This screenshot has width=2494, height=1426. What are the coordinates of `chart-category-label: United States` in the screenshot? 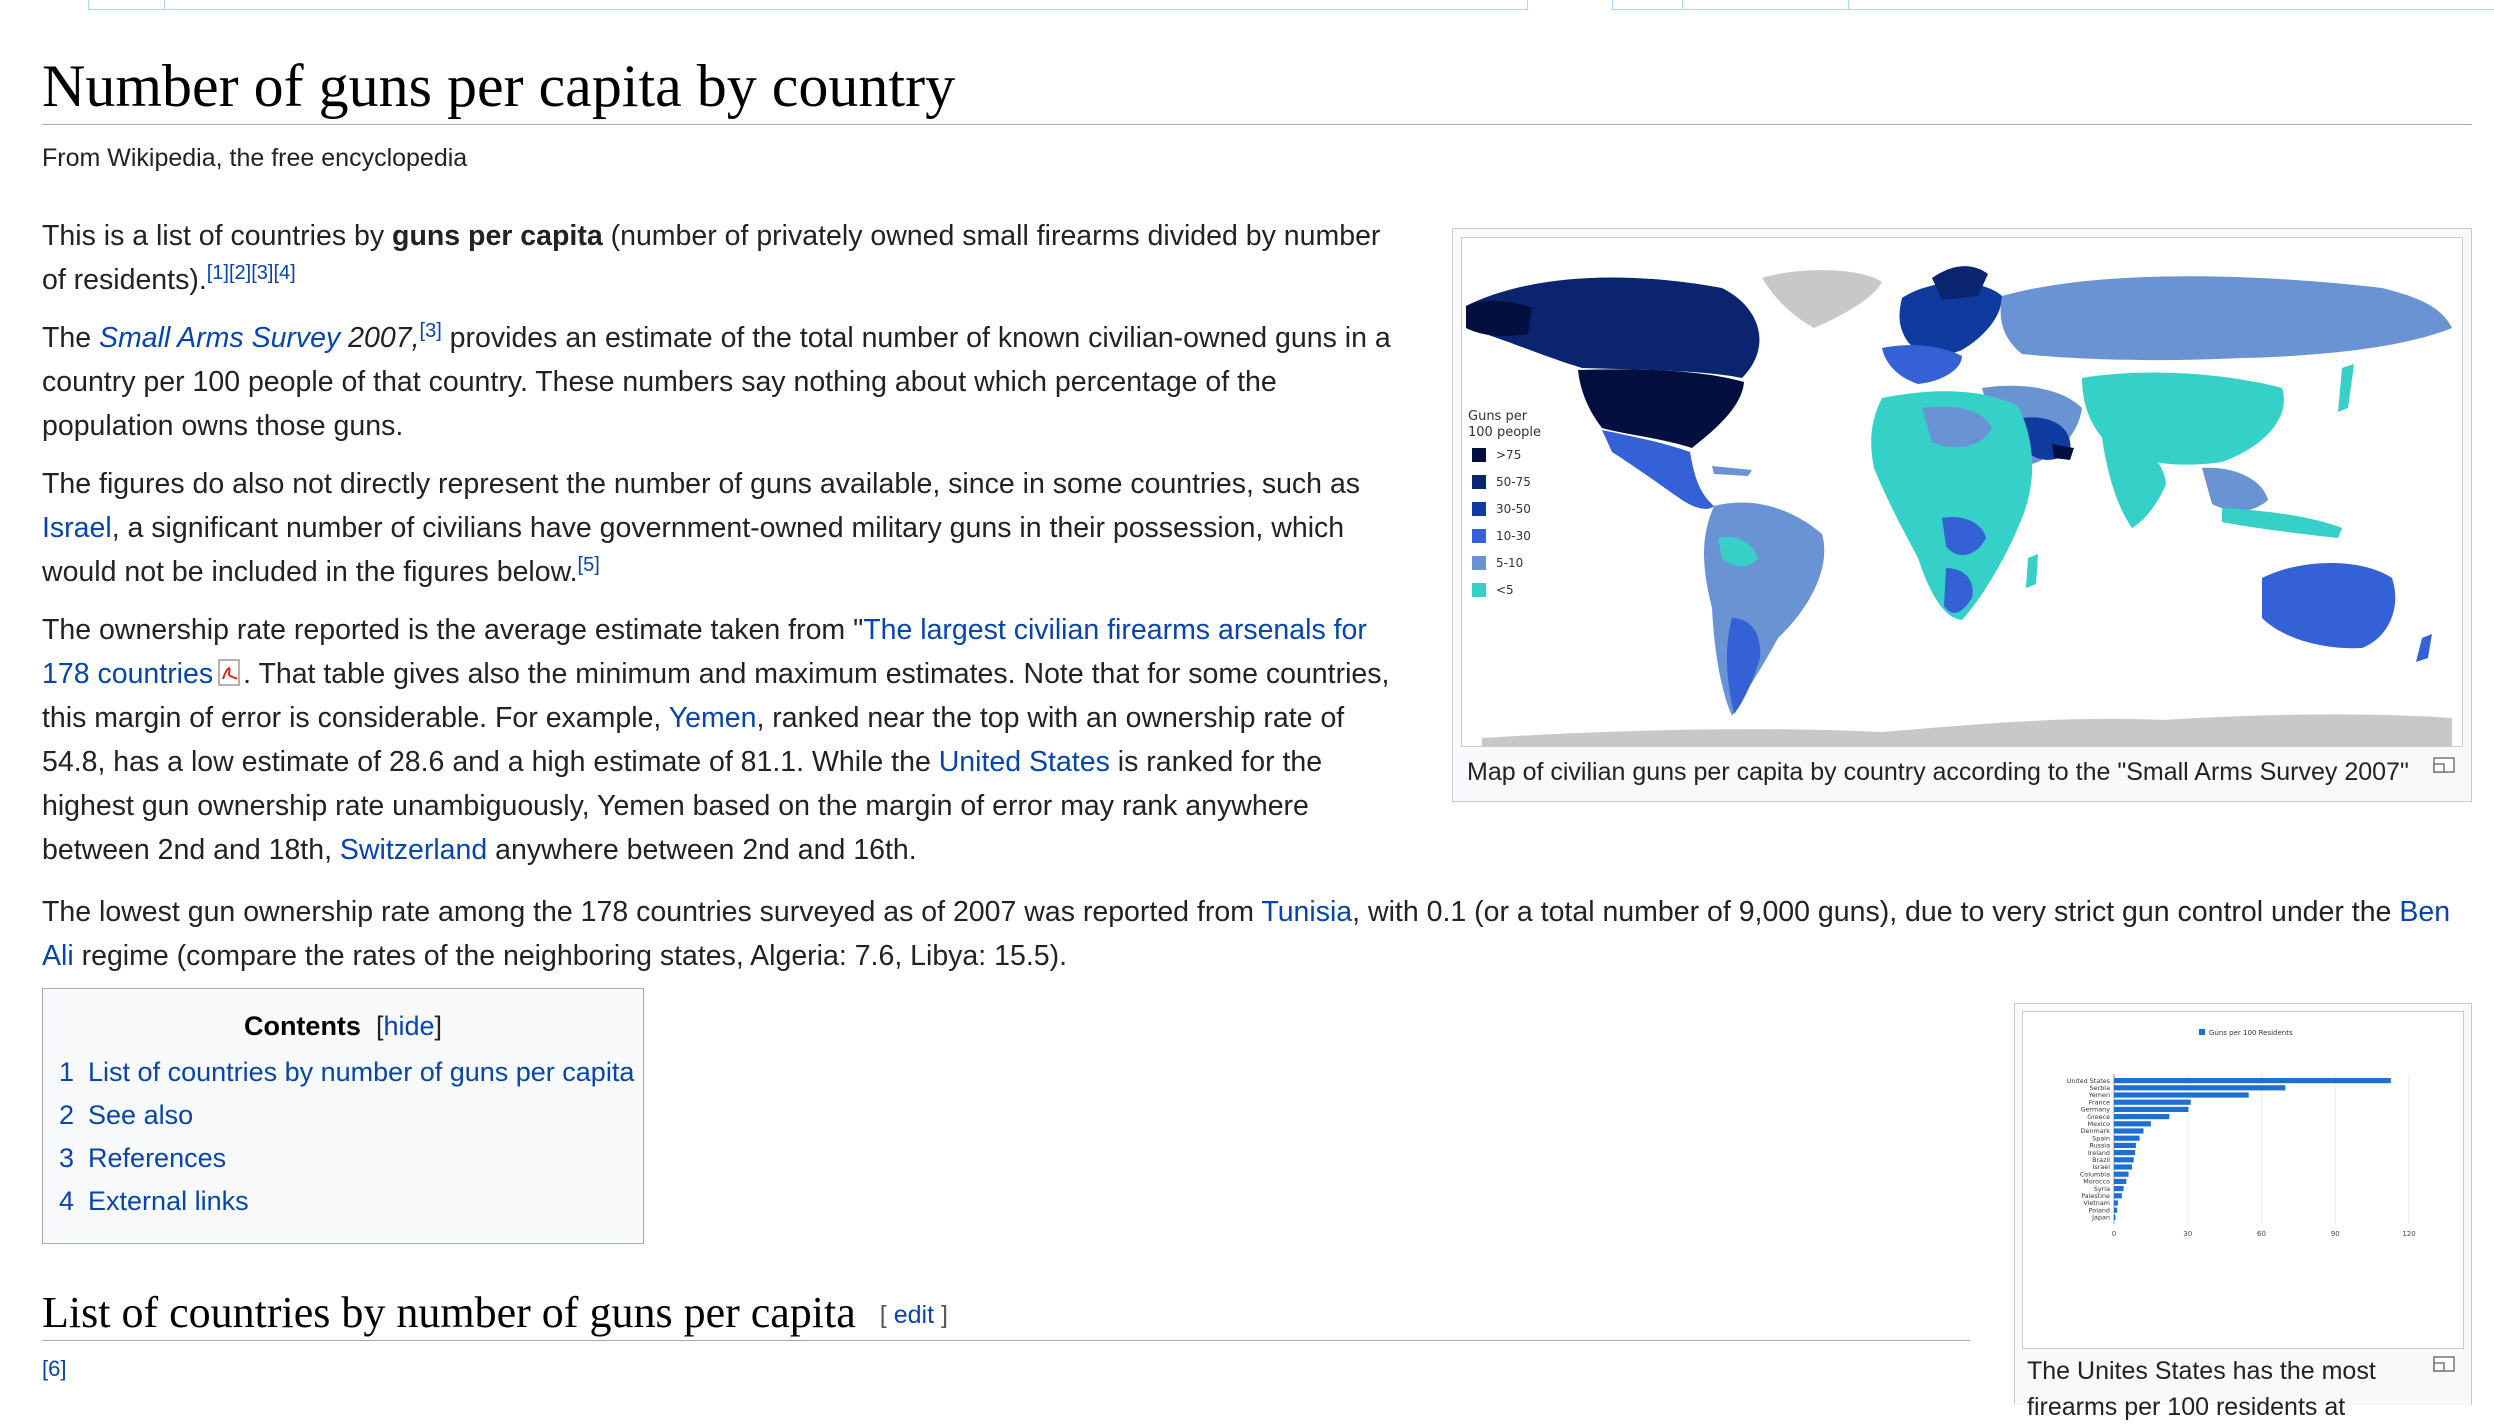 It's located at (2089, 1081).